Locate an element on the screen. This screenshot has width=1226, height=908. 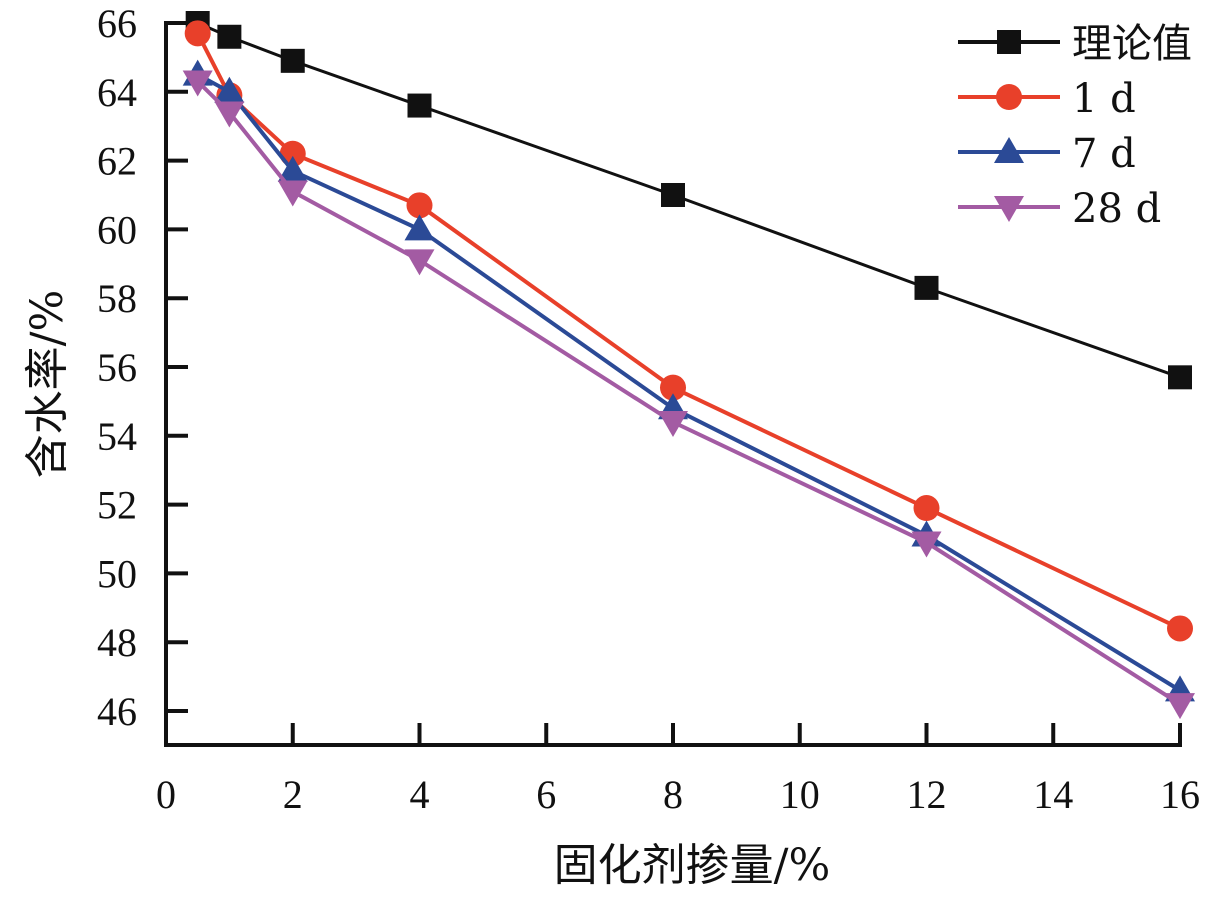
legend-item: 7 d is located at coordinates (1047, 154).